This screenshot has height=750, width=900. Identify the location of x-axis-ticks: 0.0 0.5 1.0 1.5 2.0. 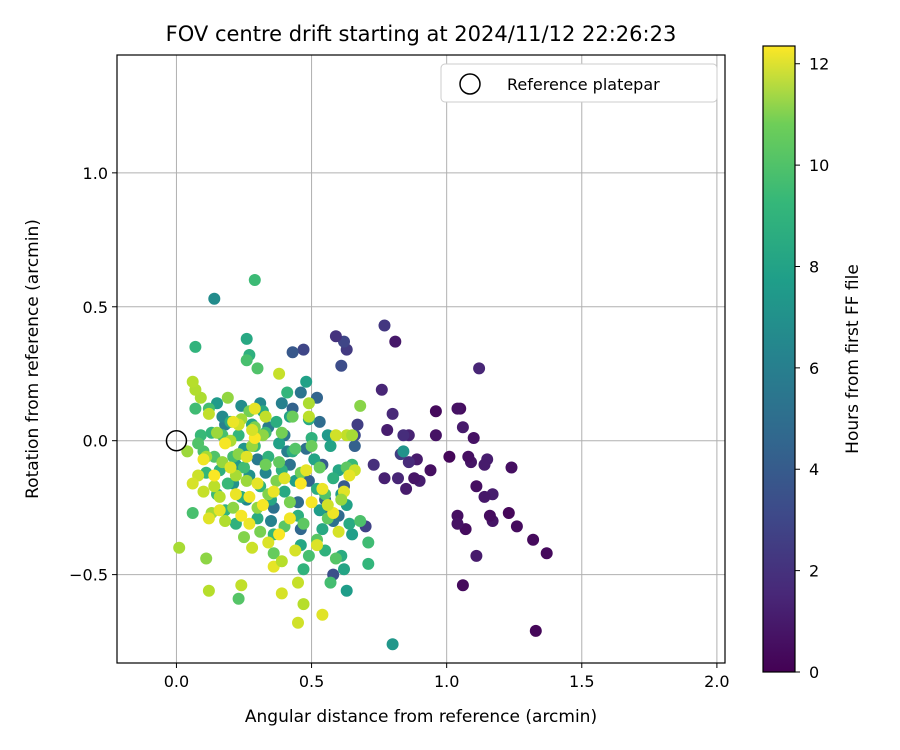
(447, 677).